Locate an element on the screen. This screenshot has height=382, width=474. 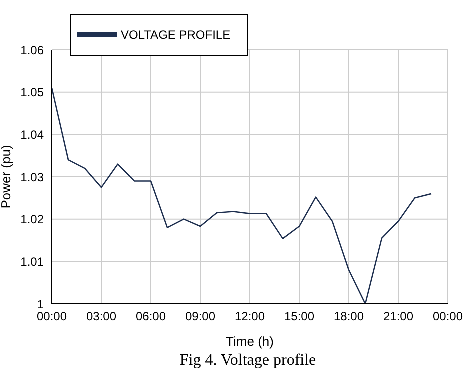
legend-label: VOLTAGE PROFILE is located at coordinates (176, 35).